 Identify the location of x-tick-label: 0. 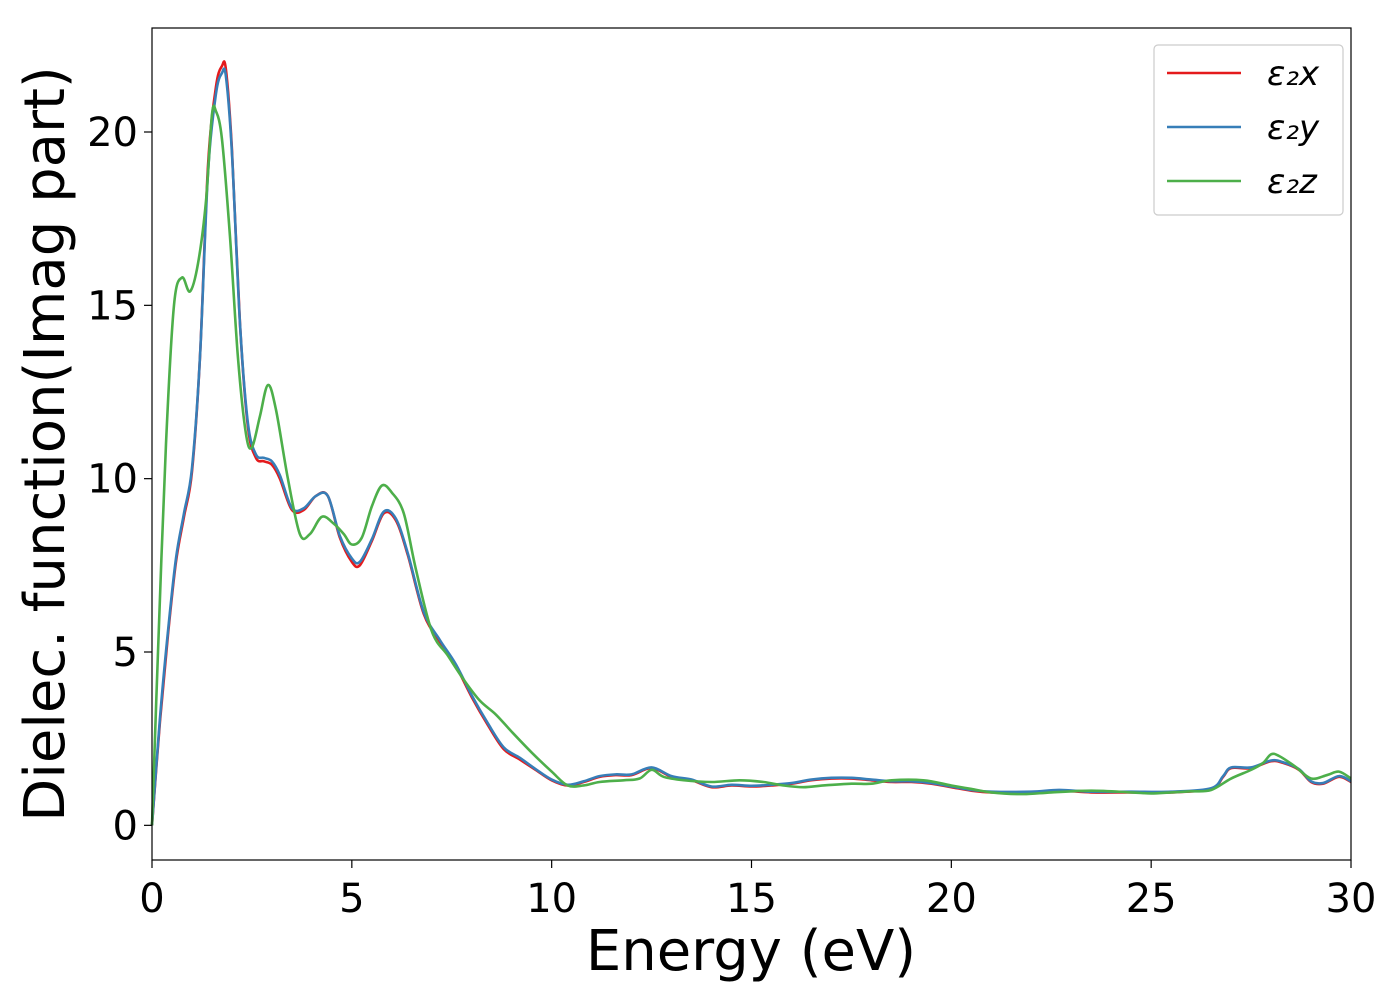
(151, 899).